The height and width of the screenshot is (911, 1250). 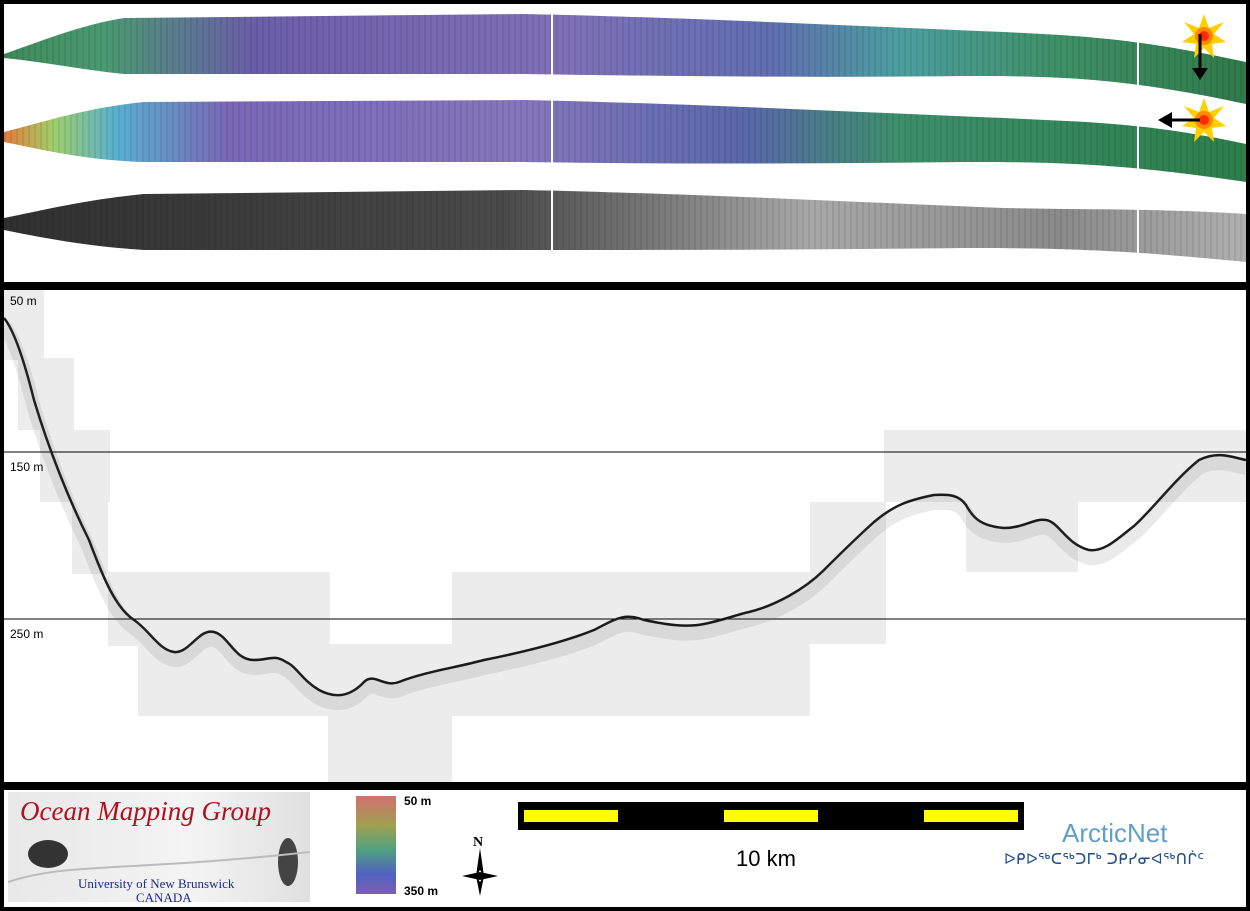 I want to click on left-arrow-icon, so click(x=1179, y=120).